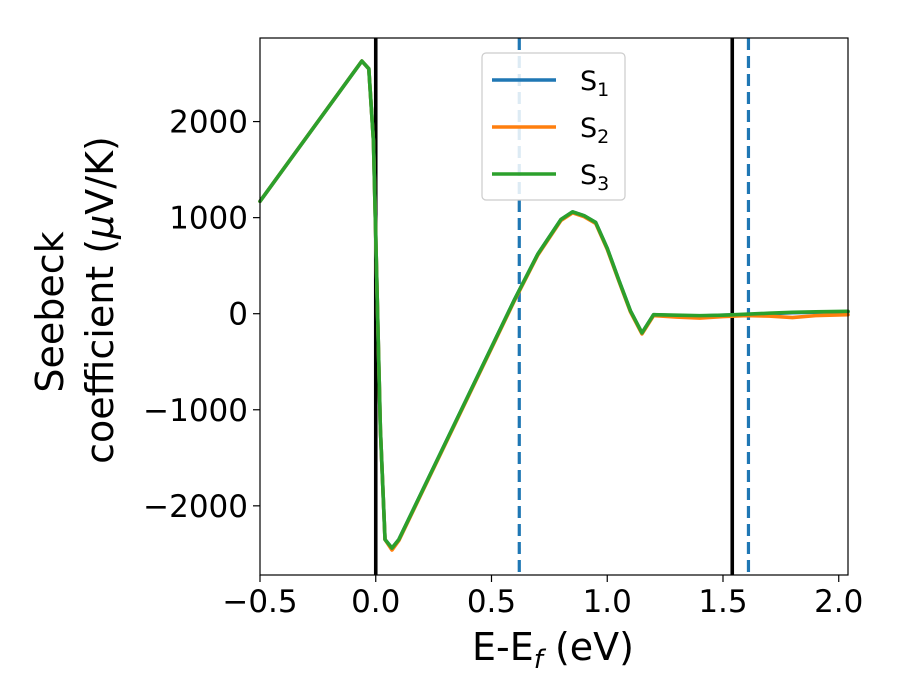  Describe the element at coordinates (838, 602) in the screenshot. I see `x-tick-label: 2.0` at that location.